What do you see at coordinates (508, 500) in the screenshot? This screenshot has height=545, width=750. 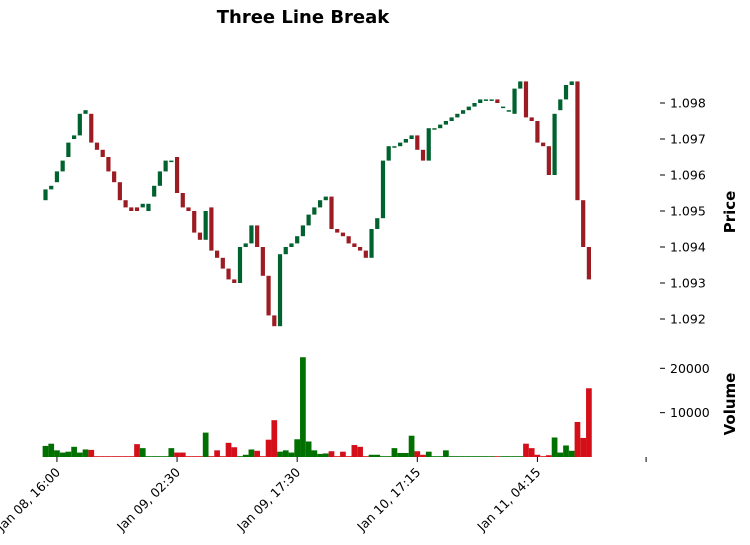 I see `x-tick-label: Jan 11, 04:15` at bounding box center [508, 500].